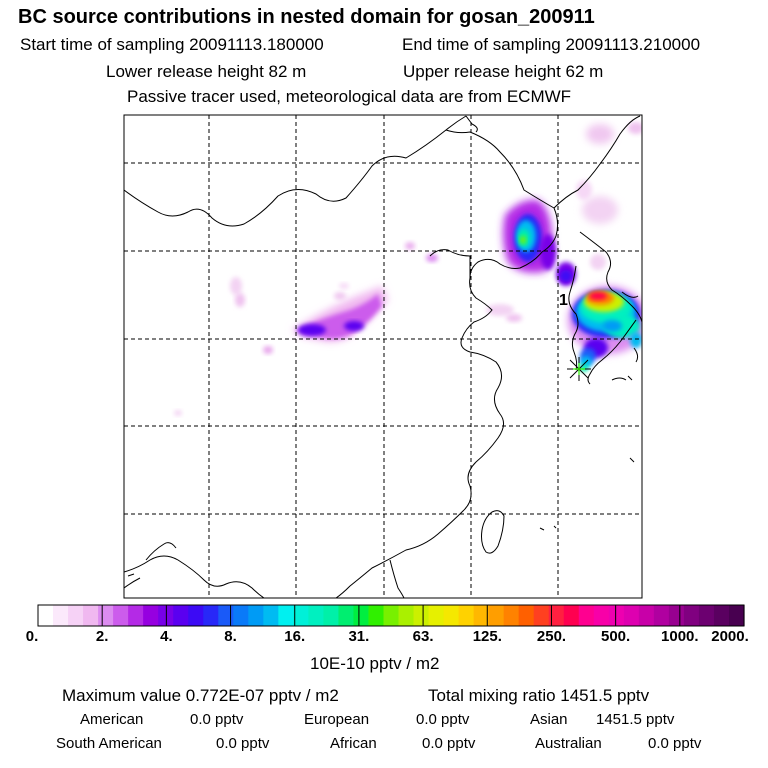 Image resolution: width=768 pixels, height=768 pixels. Describe the element at coordinates (359, 636) in the screenshot. I see `colorbar-tick-label: 31.` at that location.